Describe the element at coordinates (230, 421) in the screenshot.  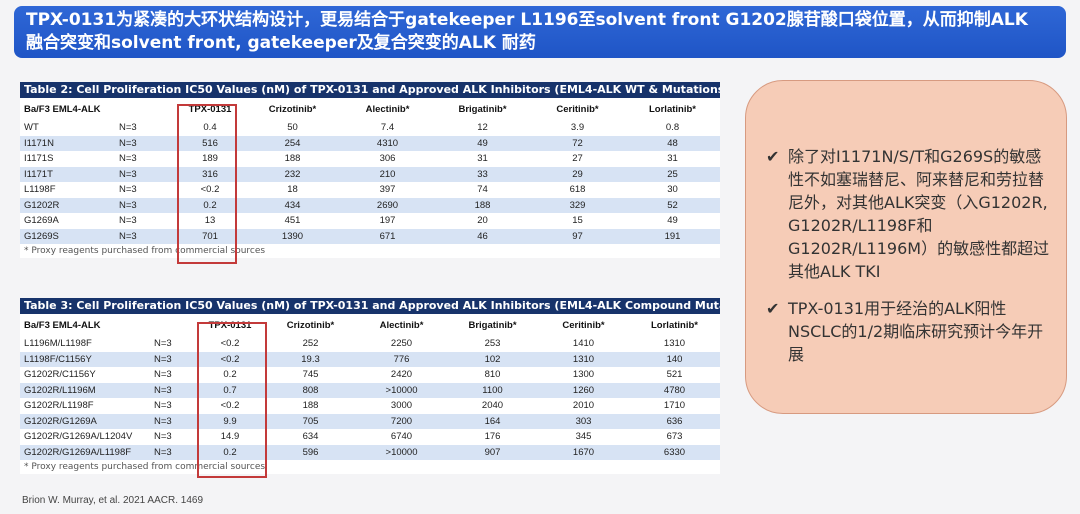
I see `table-cell: 9.9` at that location.